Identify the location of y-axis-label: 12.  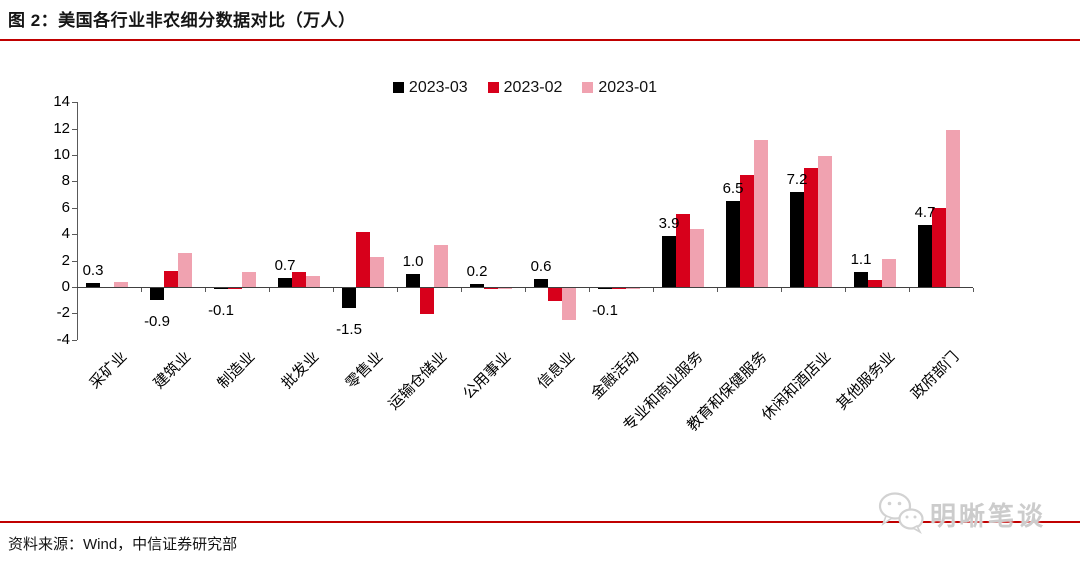
(61, 128).